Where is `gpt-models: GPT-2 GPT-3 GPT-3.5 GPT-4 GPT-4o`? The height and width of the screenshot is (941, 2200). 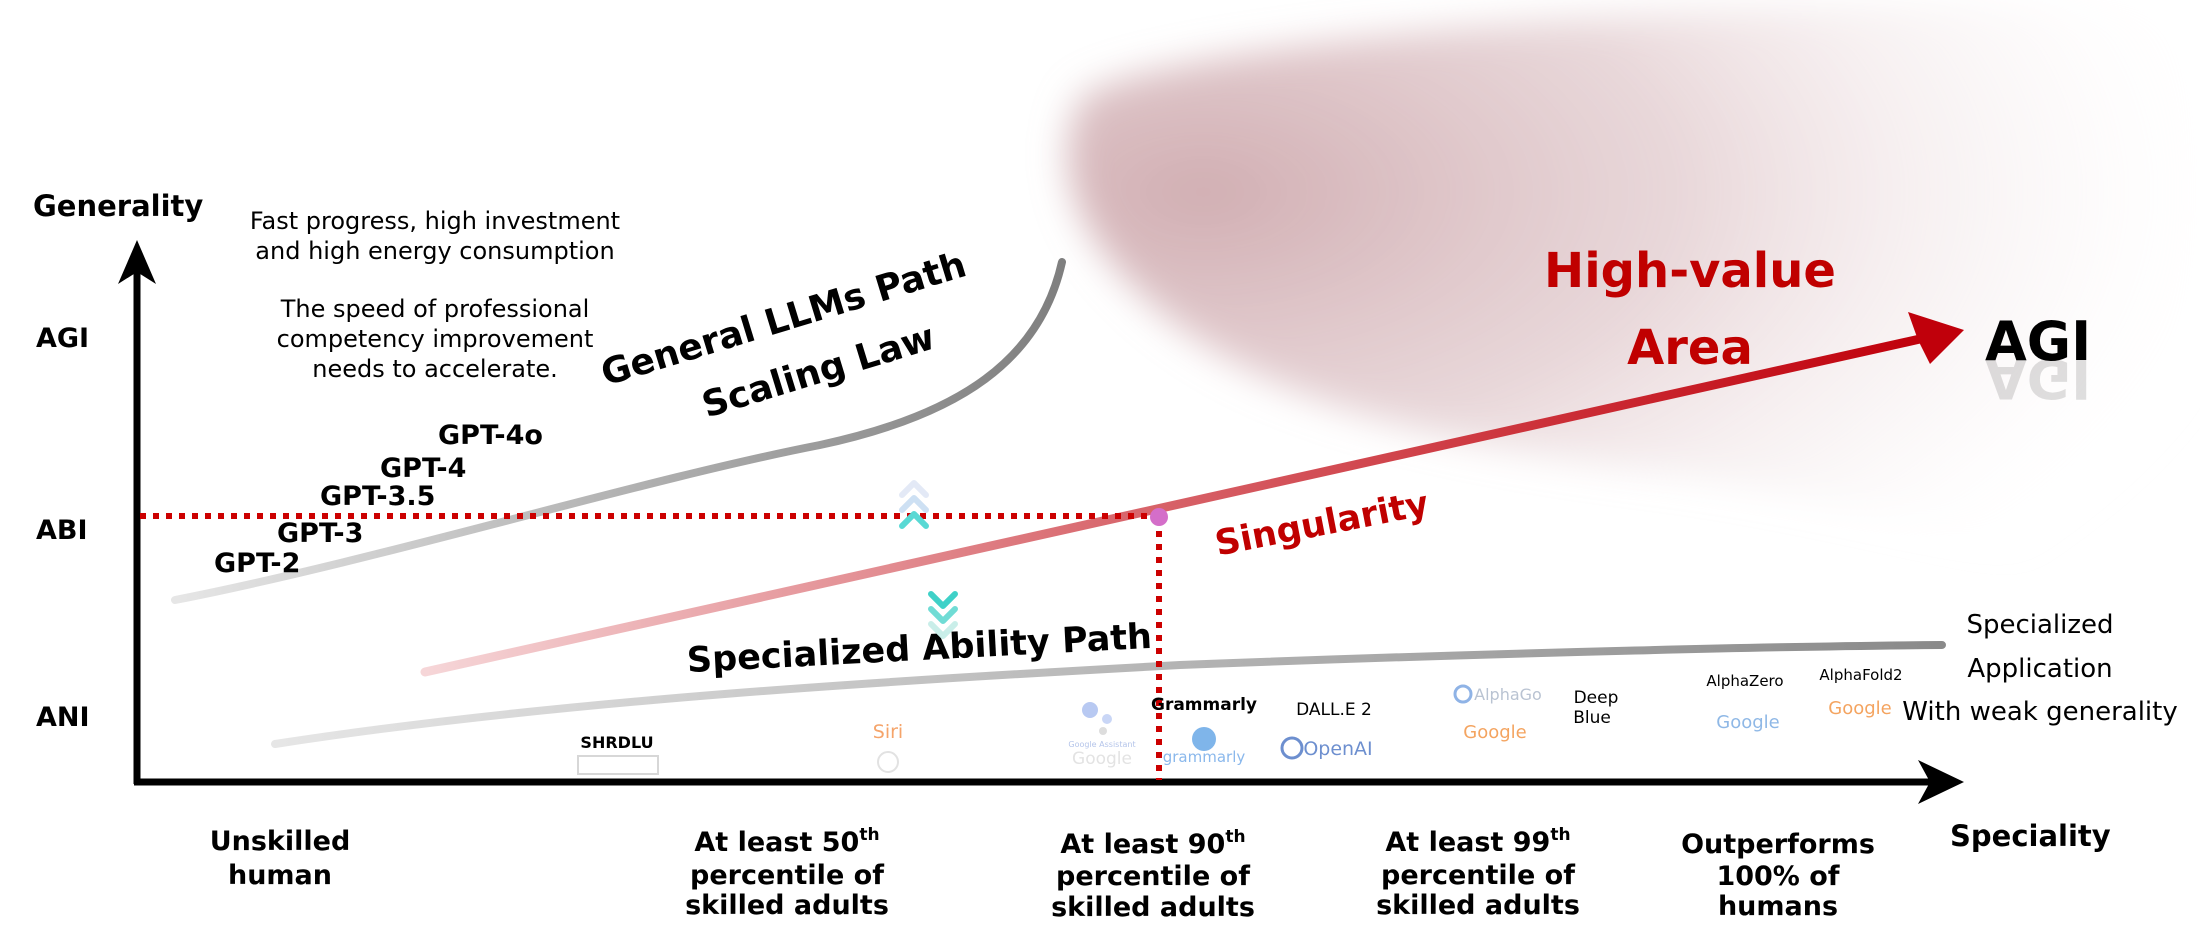 gpt-models: GPT-2 GPT-3 GPT-3.5 GPT-4 GPT-4o is located at coordinates (378, 499).